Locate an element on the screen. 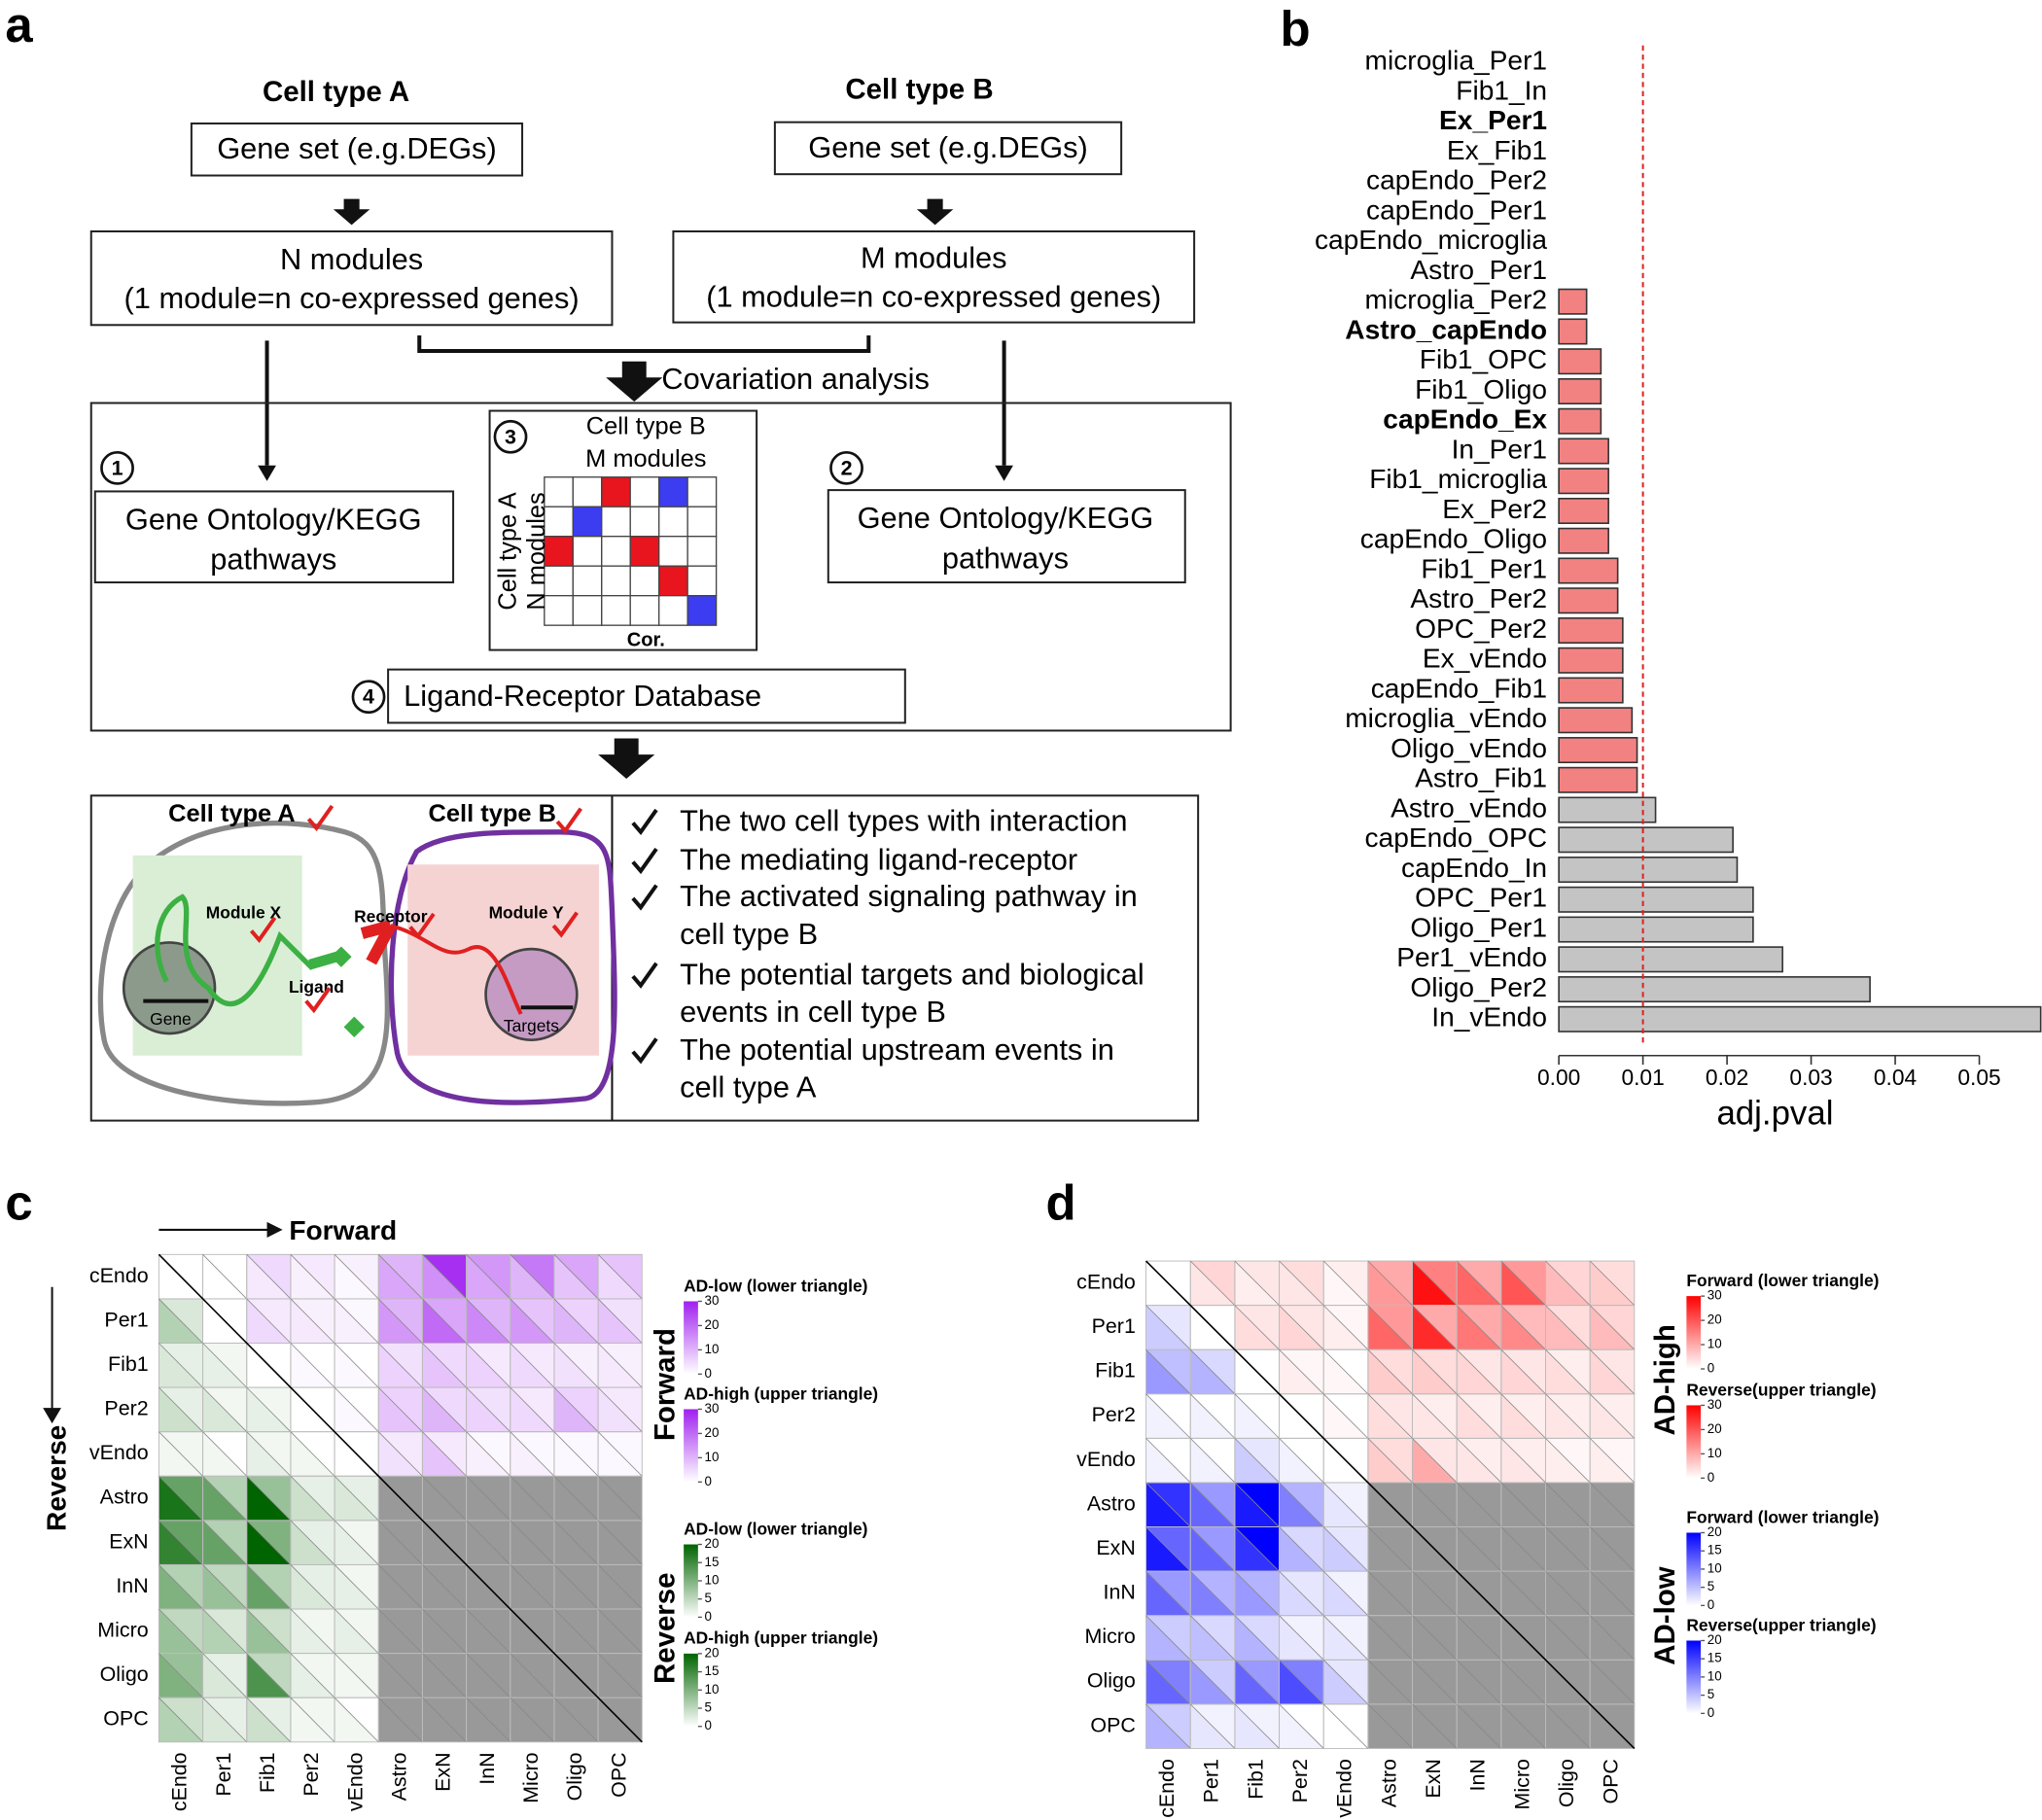 This screenshot has width=2042, height=1820. matrix-axis-label: Cell type A is located at coordinates (507, 551).